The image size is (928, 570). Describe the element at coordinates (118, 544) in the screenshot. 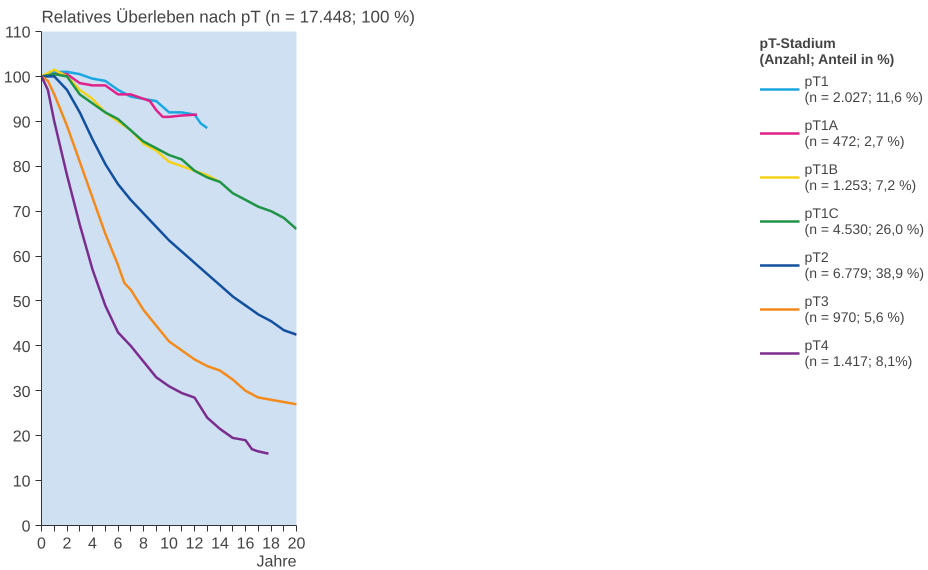

I see `x-tick-label: 6` at that location.